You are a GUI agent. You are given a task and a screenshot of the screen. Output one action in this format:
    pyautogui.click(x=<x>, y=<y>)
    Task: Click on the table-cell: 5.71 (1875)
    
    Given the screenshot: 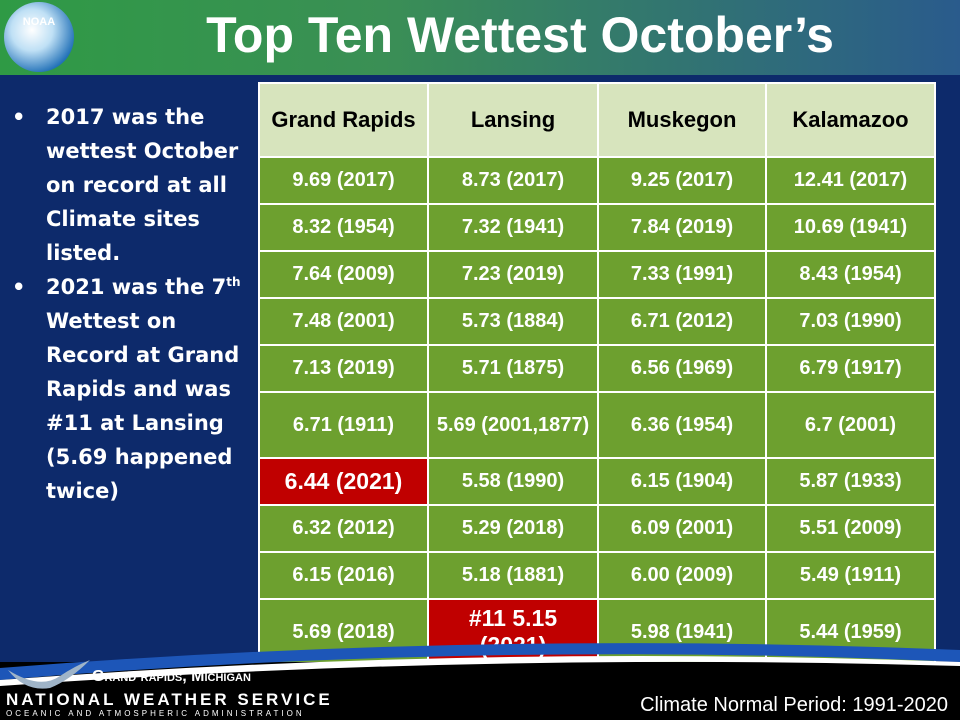 What is the action you would take?
    pyautogui.click(x=513, y=368)
    